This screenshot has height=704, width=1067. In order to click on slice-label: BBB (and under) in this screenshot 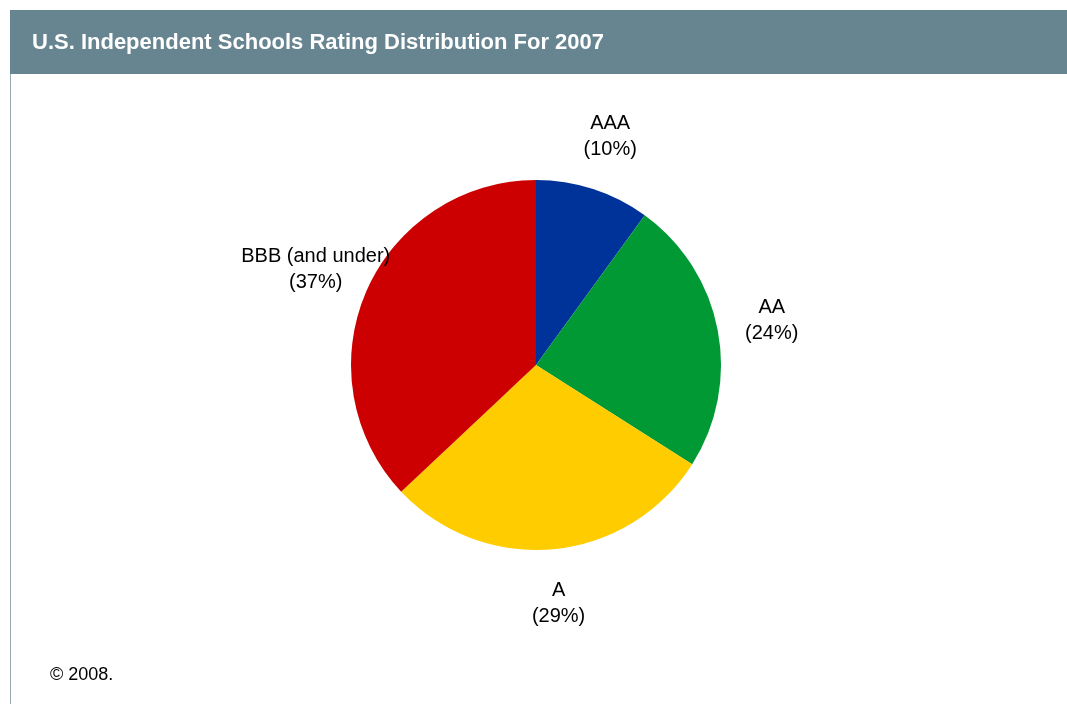, I will do `click(316, 255)`.